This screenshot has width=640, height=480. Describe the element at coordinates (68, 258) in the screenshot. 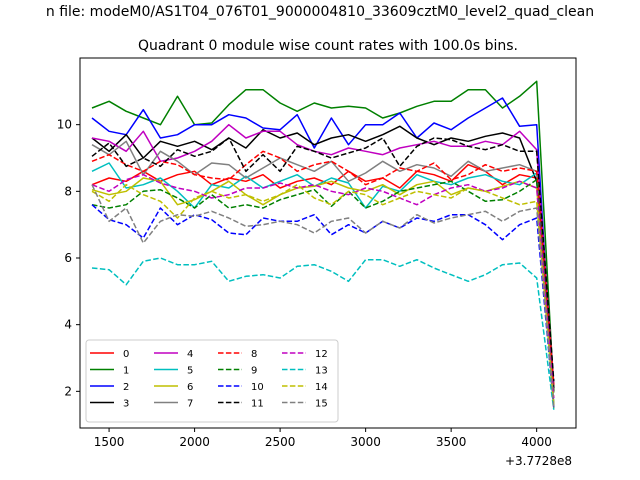

I see `y-tick-label: 6` at that location.